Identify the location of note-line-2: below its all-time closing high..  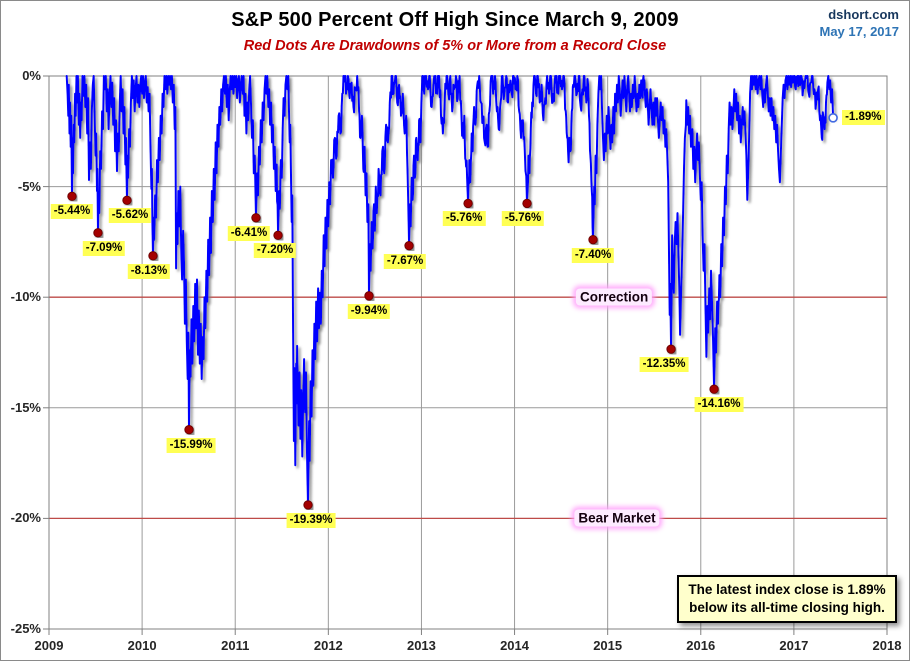
(787, 608).